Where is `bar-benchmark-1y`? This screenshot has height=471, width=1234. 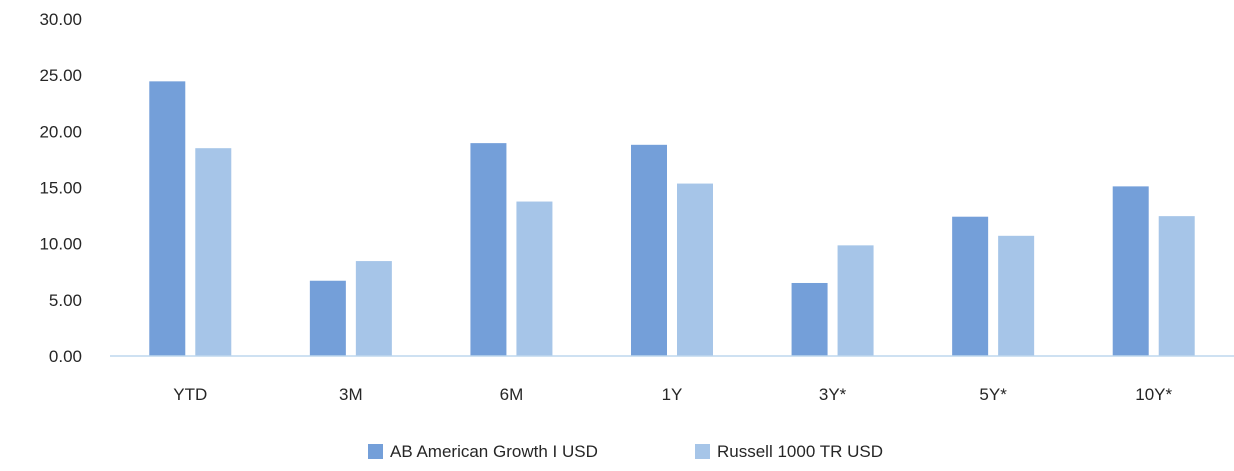
bar-benchmark-1y is located at coordinates (695, 269).